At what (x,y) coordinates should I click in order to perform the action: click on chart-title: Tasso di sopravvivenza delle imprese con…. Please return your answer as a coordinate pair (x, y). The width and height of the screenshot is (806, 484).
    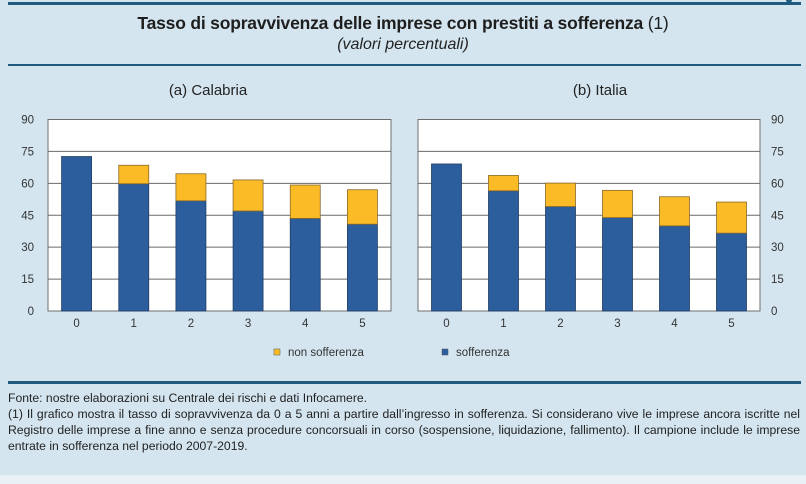
    Looking at the image, I should click on (403, 23).